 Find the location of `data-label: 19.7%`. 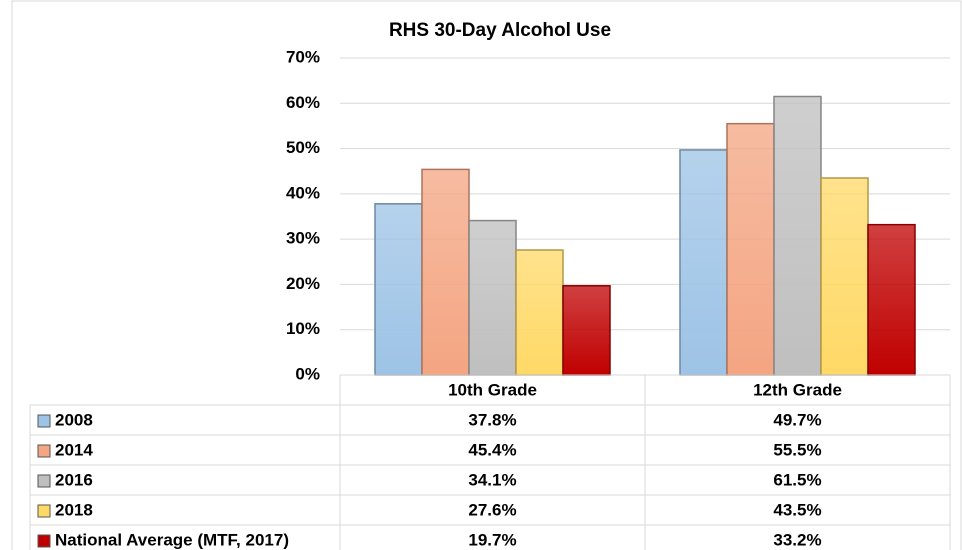

data-label: 19.7% is located at coordinates (492, 539).